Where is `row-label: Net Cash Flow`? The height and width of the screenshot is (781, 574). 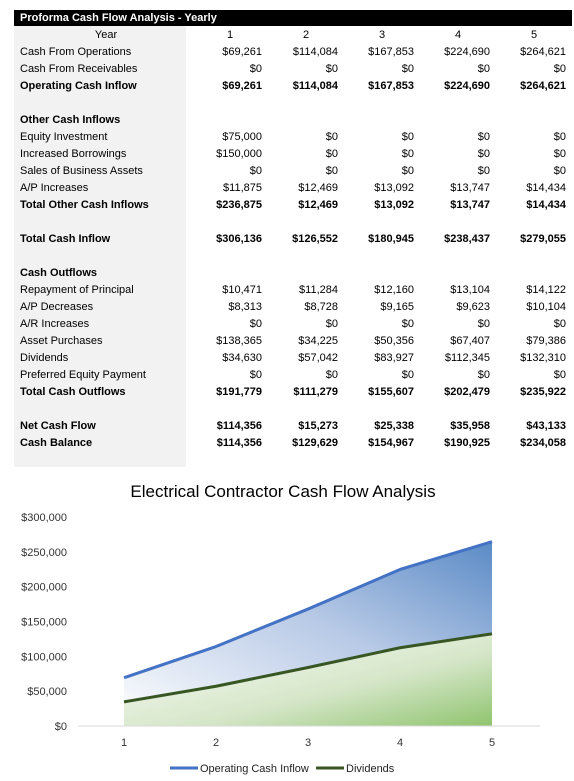
row-label: Net Cash Flow is located at coordinates (58, 425).